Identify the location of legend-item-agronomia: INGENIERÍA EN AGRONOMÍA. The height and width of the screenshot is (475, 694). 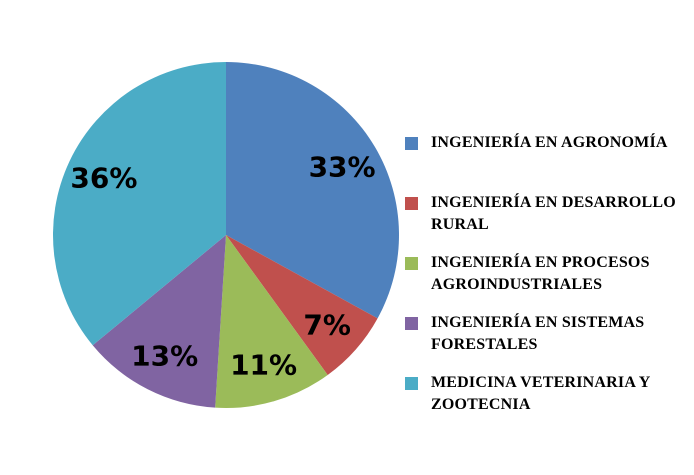
(541, 143).